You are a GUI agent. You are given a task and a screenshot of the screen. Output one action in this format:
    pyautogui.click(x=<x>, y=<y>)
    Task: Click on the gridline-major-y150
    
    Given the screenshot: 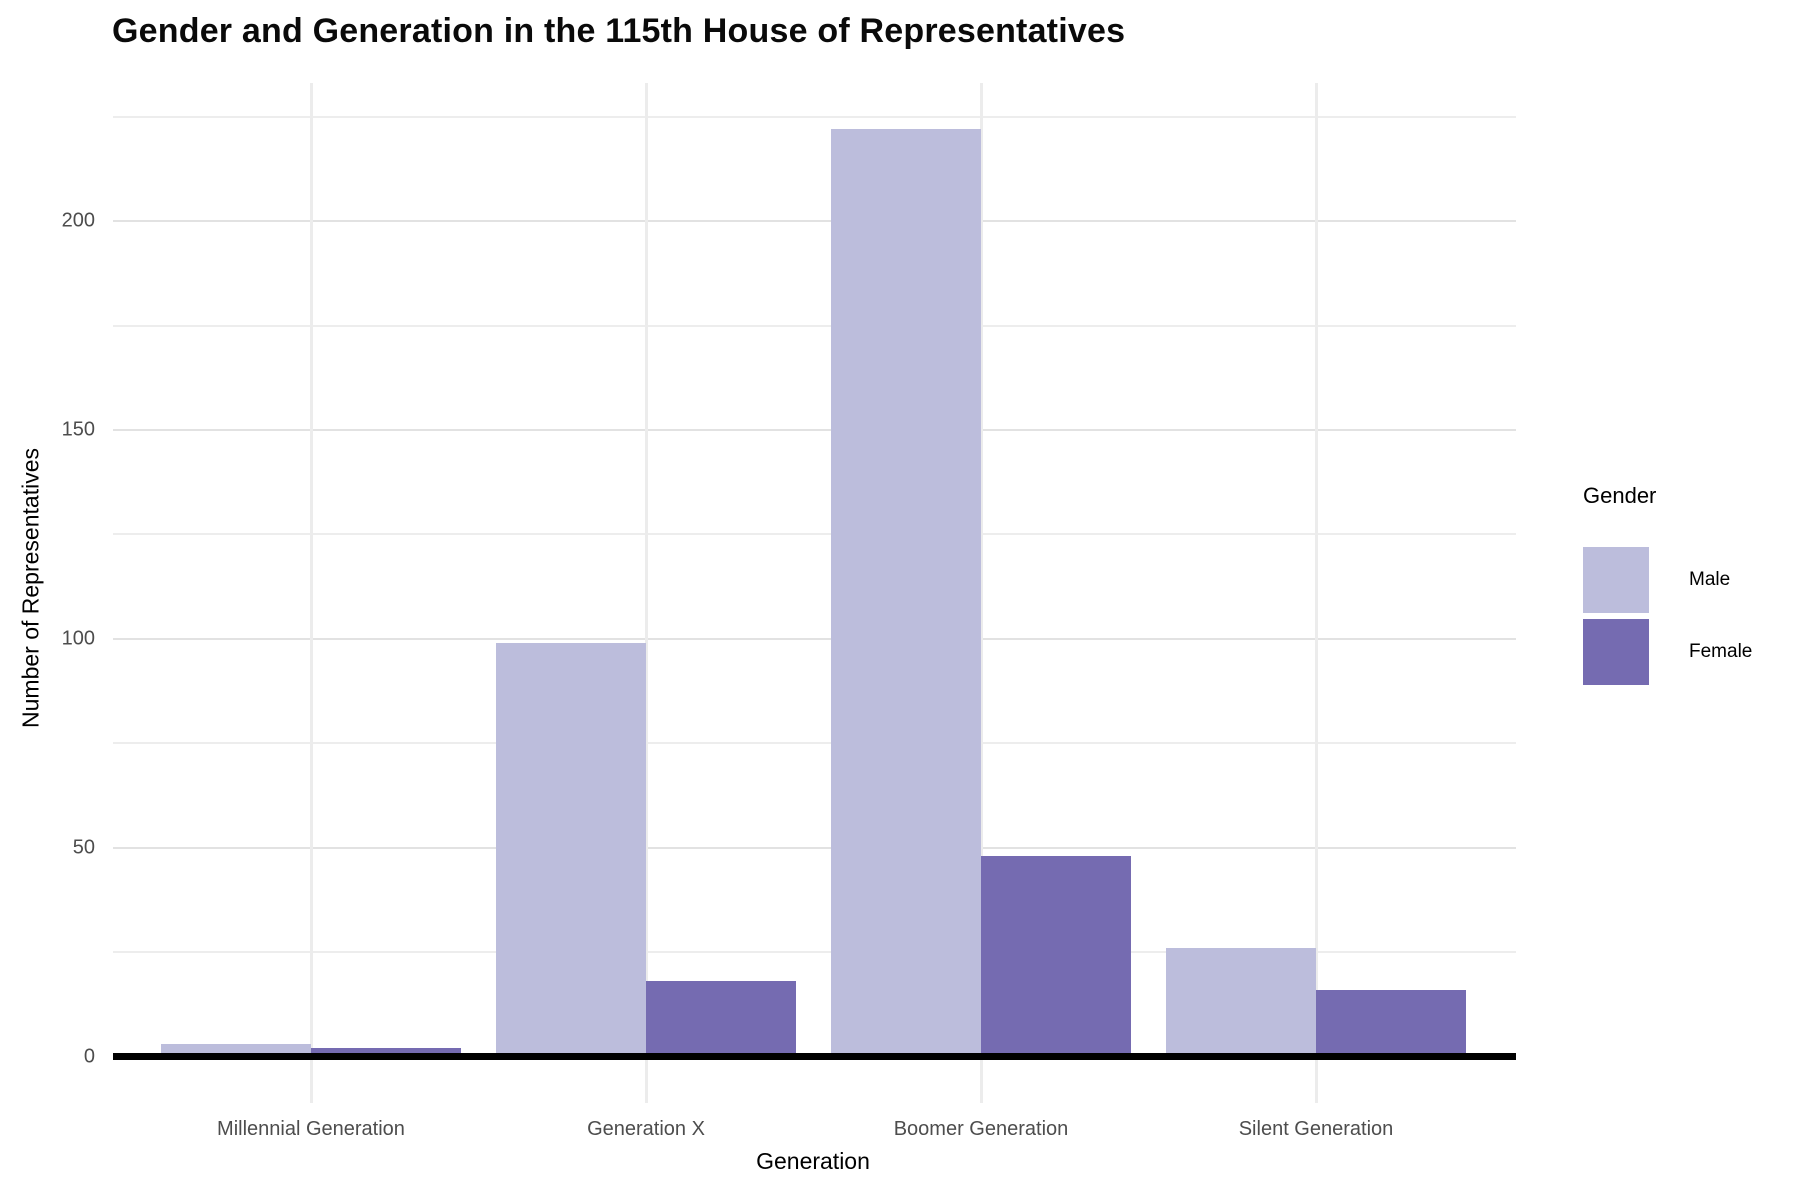 What is the action you would take?
    pyautogui.click(x=814, y=429)
    